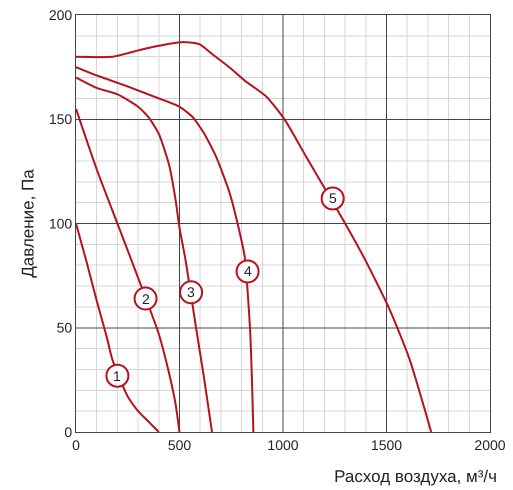  Describe the element at coordinates (117, 376) in the screenshot. I see `annotation: 1` at that location.